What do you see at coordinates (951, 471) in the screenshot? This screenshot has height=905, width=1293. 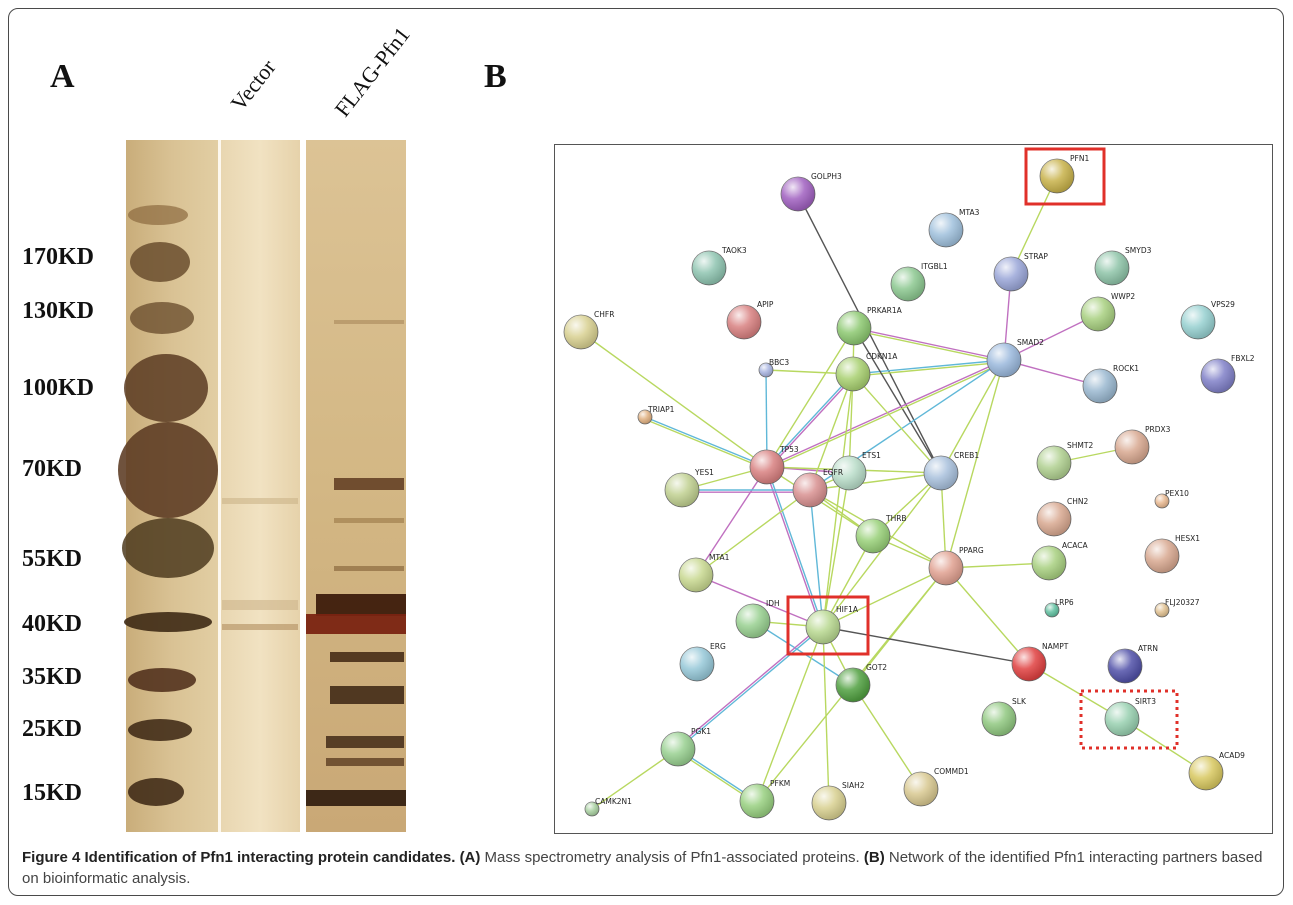 I see `node-creb1: CREB1` at bounding box center [951, 471].